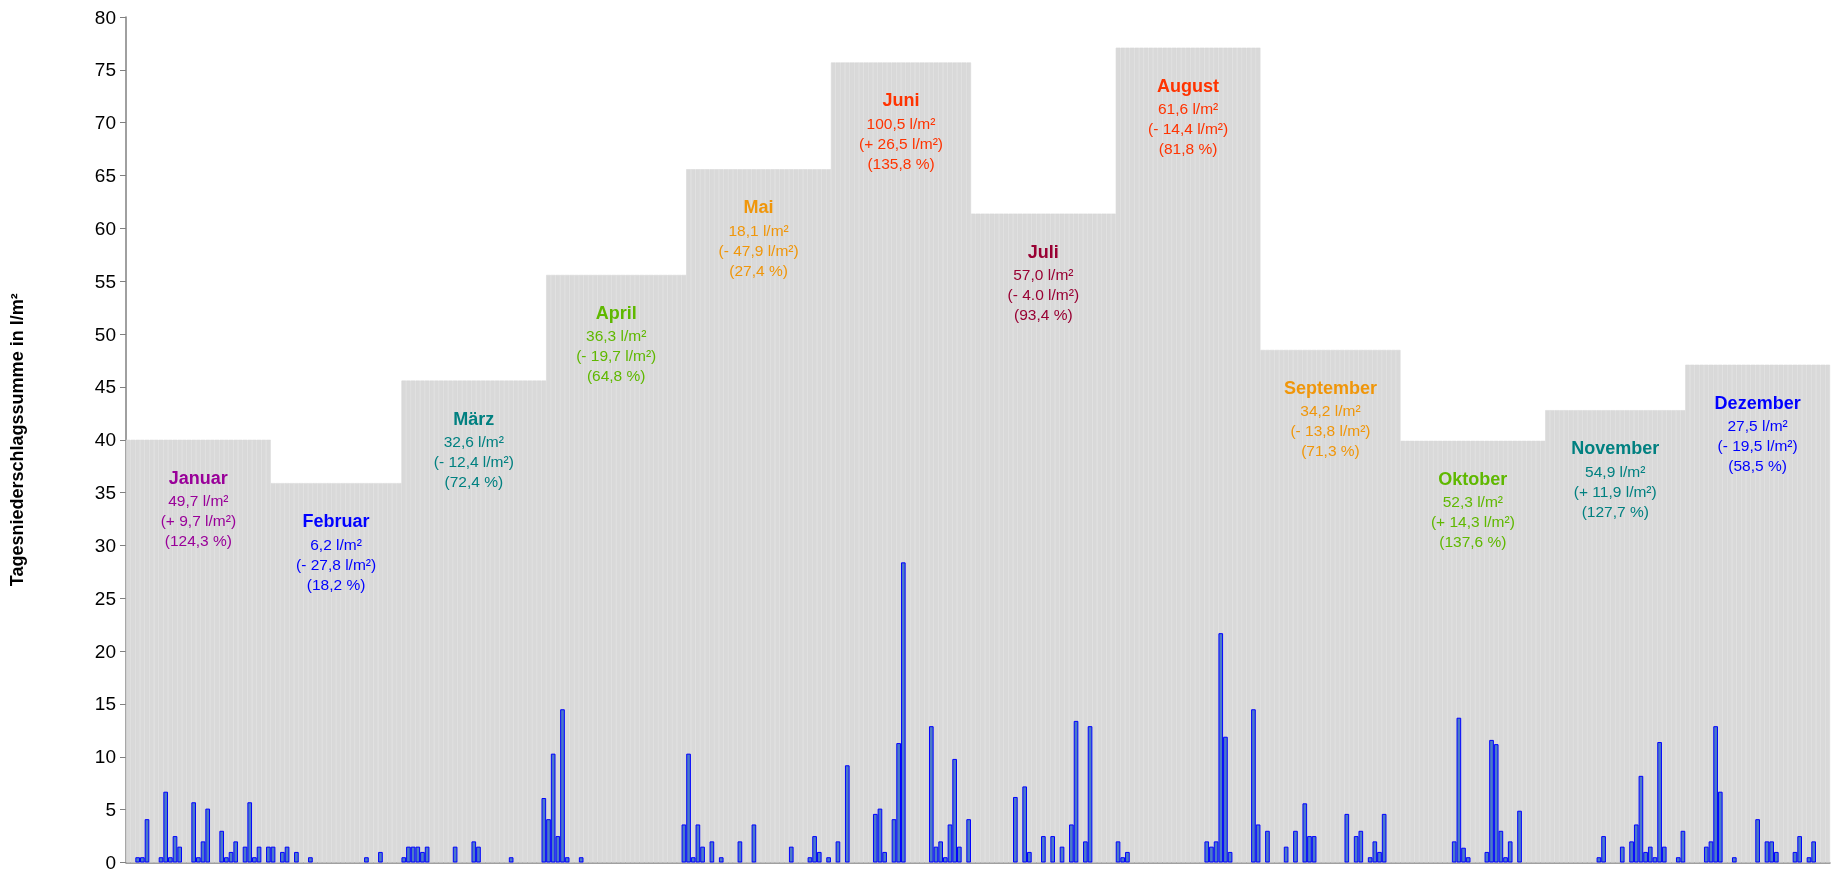 The height and width of the screenshot is (872, 1839). I want to click on annotation: Juni 100,5 l/m² (+ 26,5 l/m²) (135,8 %), so click(900, 131).